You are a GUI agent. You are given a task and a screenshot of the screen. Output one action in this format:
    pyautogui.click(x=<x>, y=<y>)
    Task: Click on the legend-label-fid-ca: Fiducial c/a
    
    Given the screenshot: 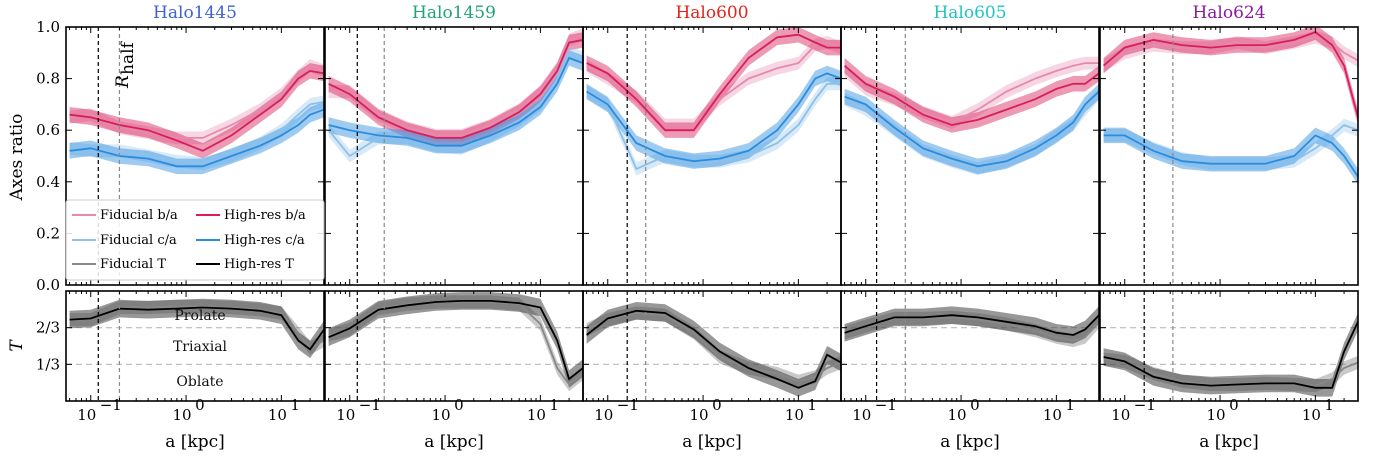 What is the action you would take?
    pyautogui.click(x=138, y=240)
    